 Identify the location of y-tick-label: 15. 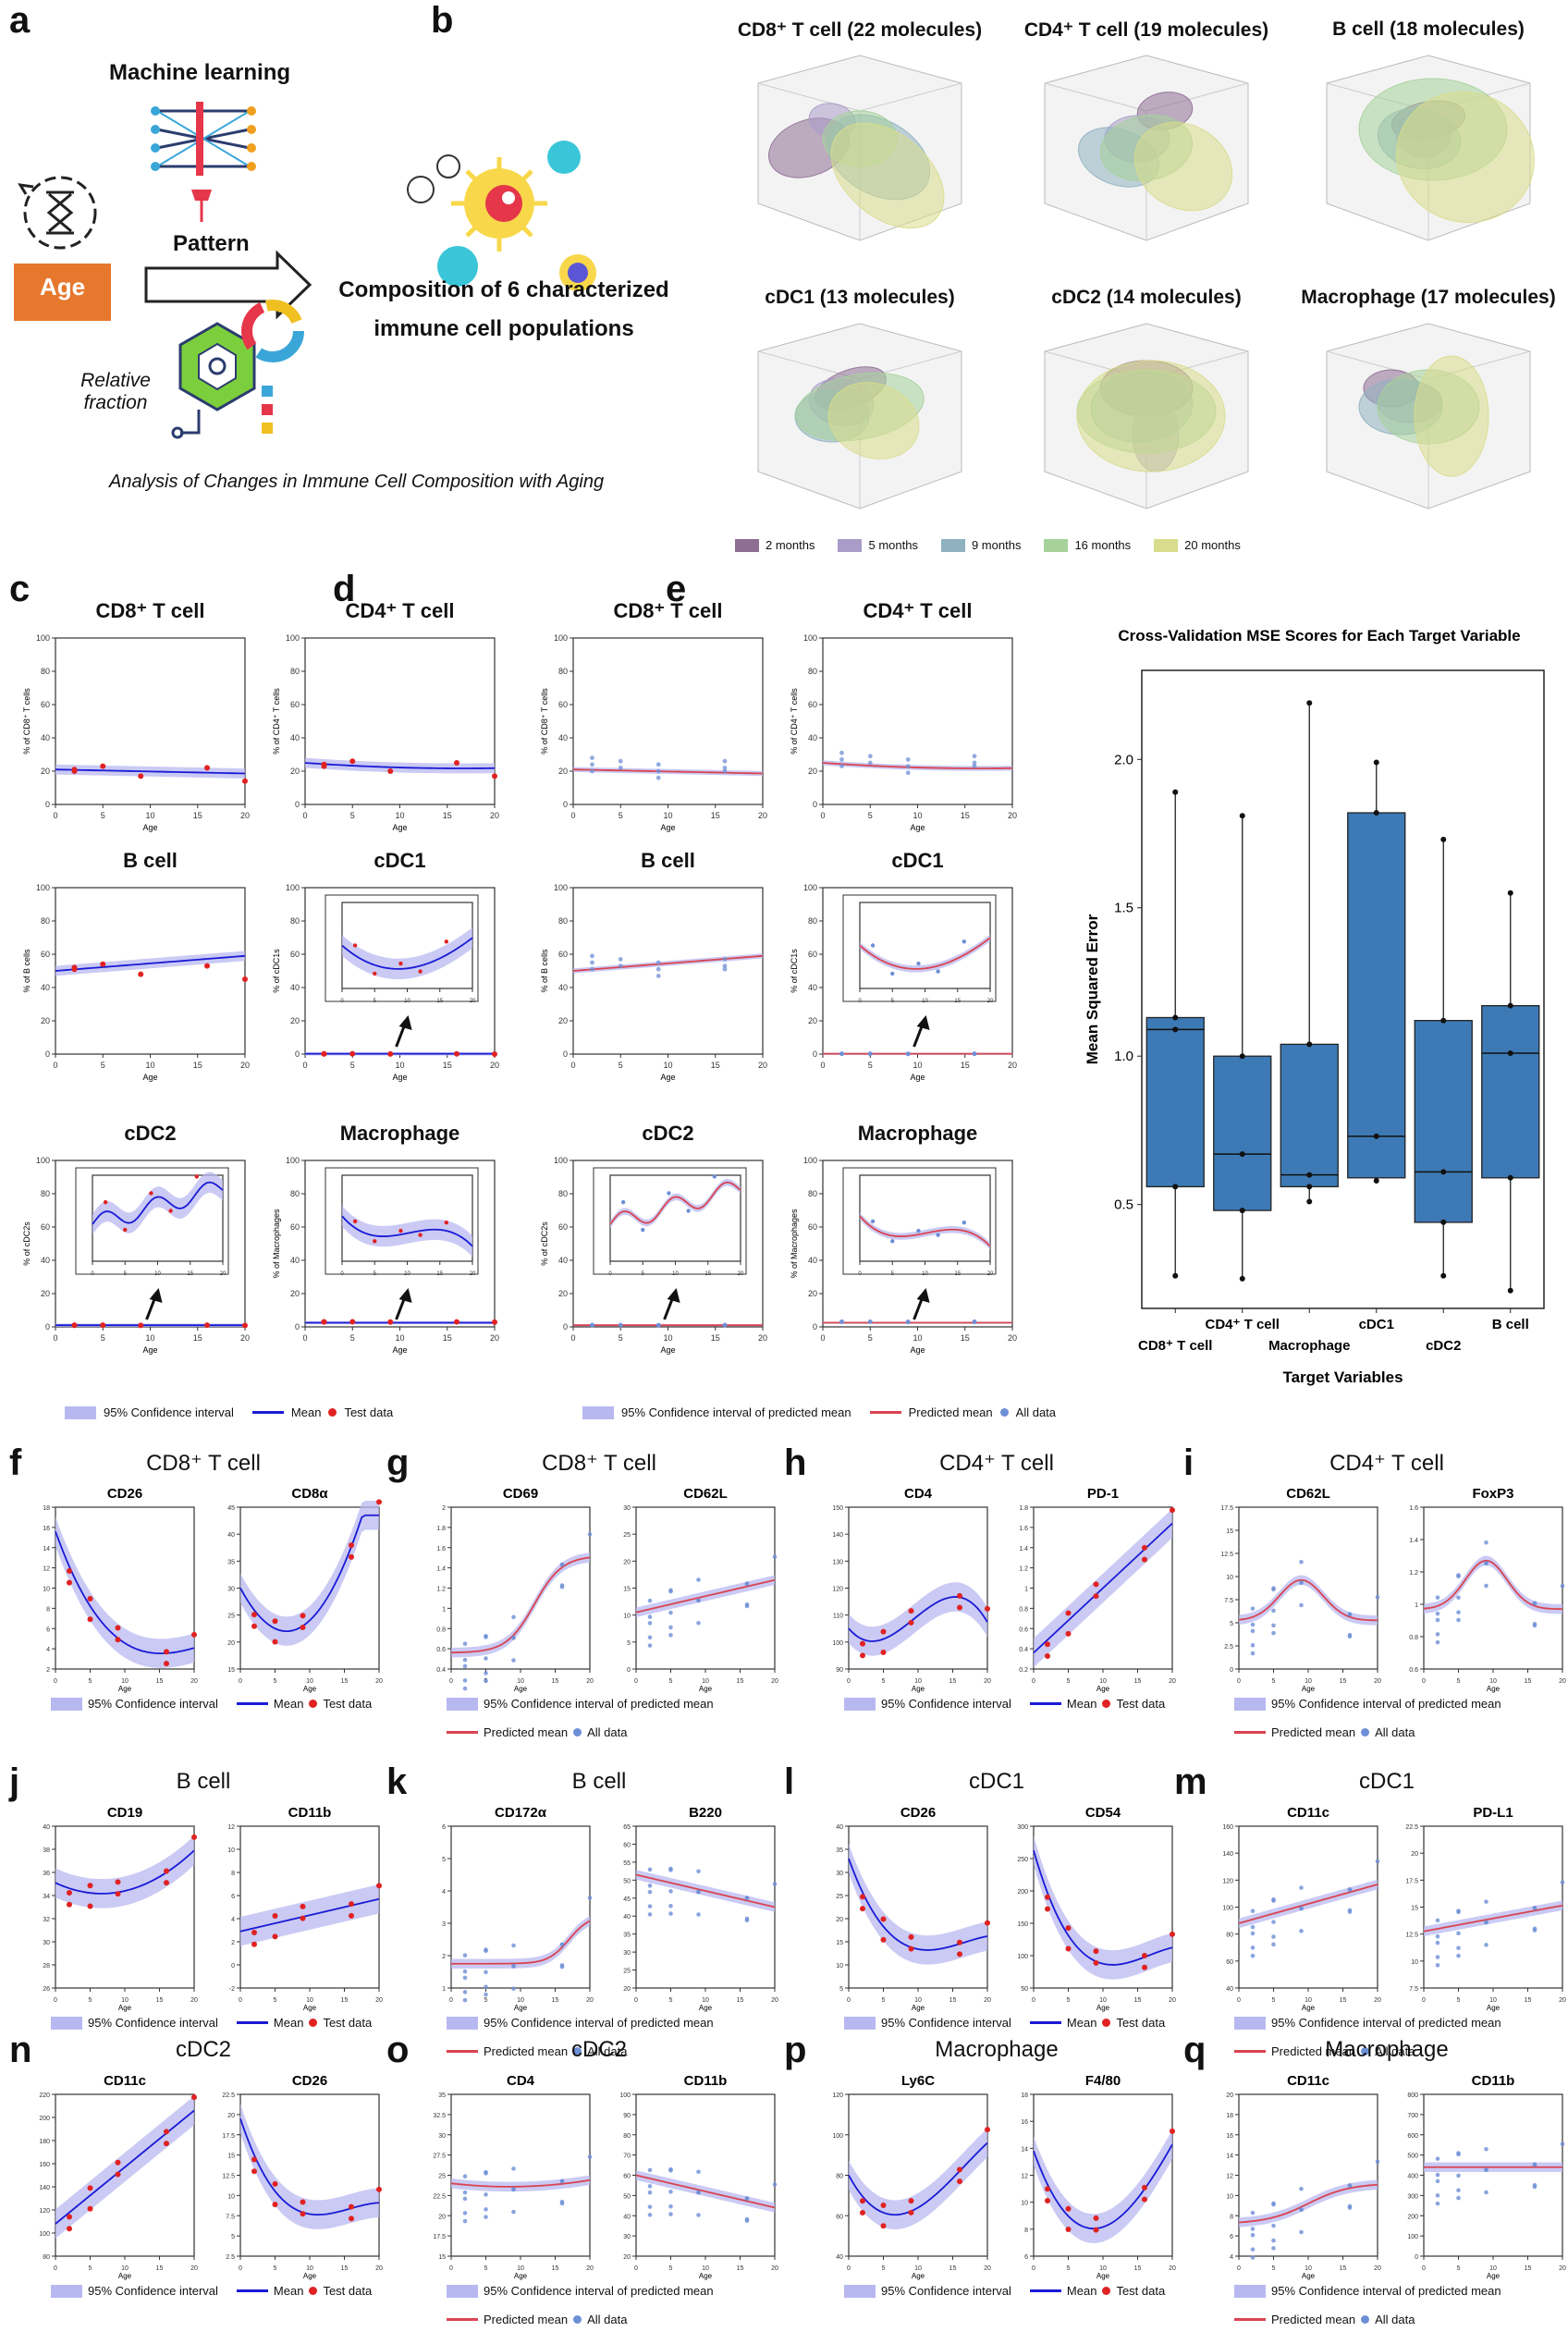
(627, 1590).